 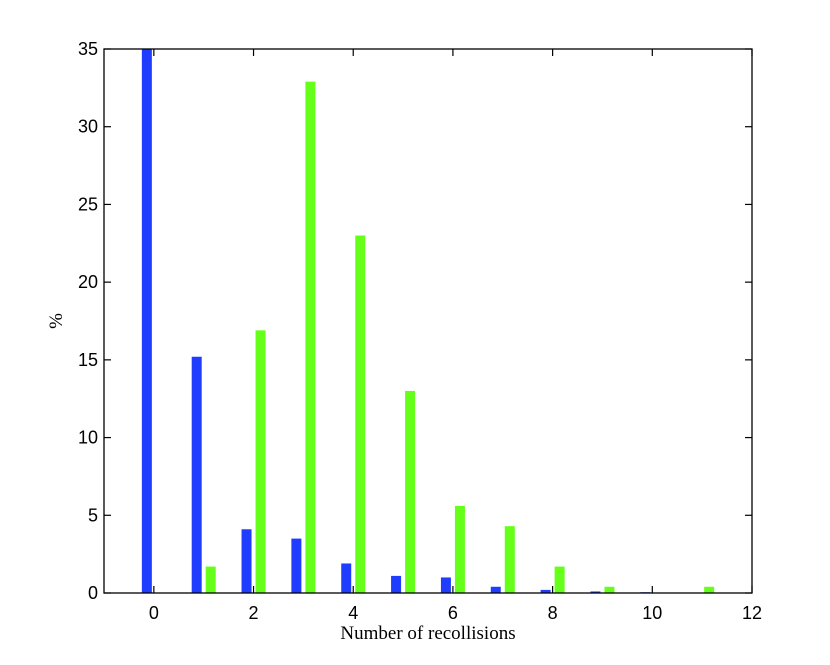 I want to click on x-tick-label: 2, so click(x=254, y=613).